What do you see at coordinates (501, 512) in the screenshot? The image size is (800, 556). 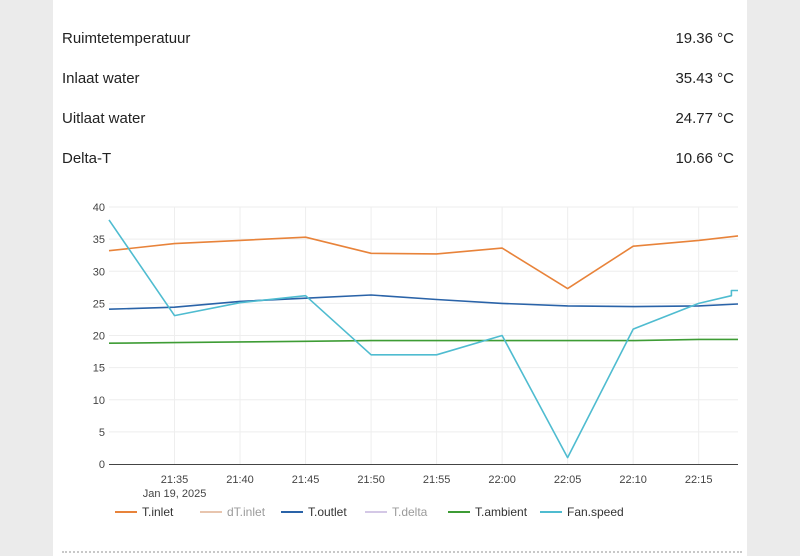 I see `legend-label: T.ambient` at bounding box center [501, 512].